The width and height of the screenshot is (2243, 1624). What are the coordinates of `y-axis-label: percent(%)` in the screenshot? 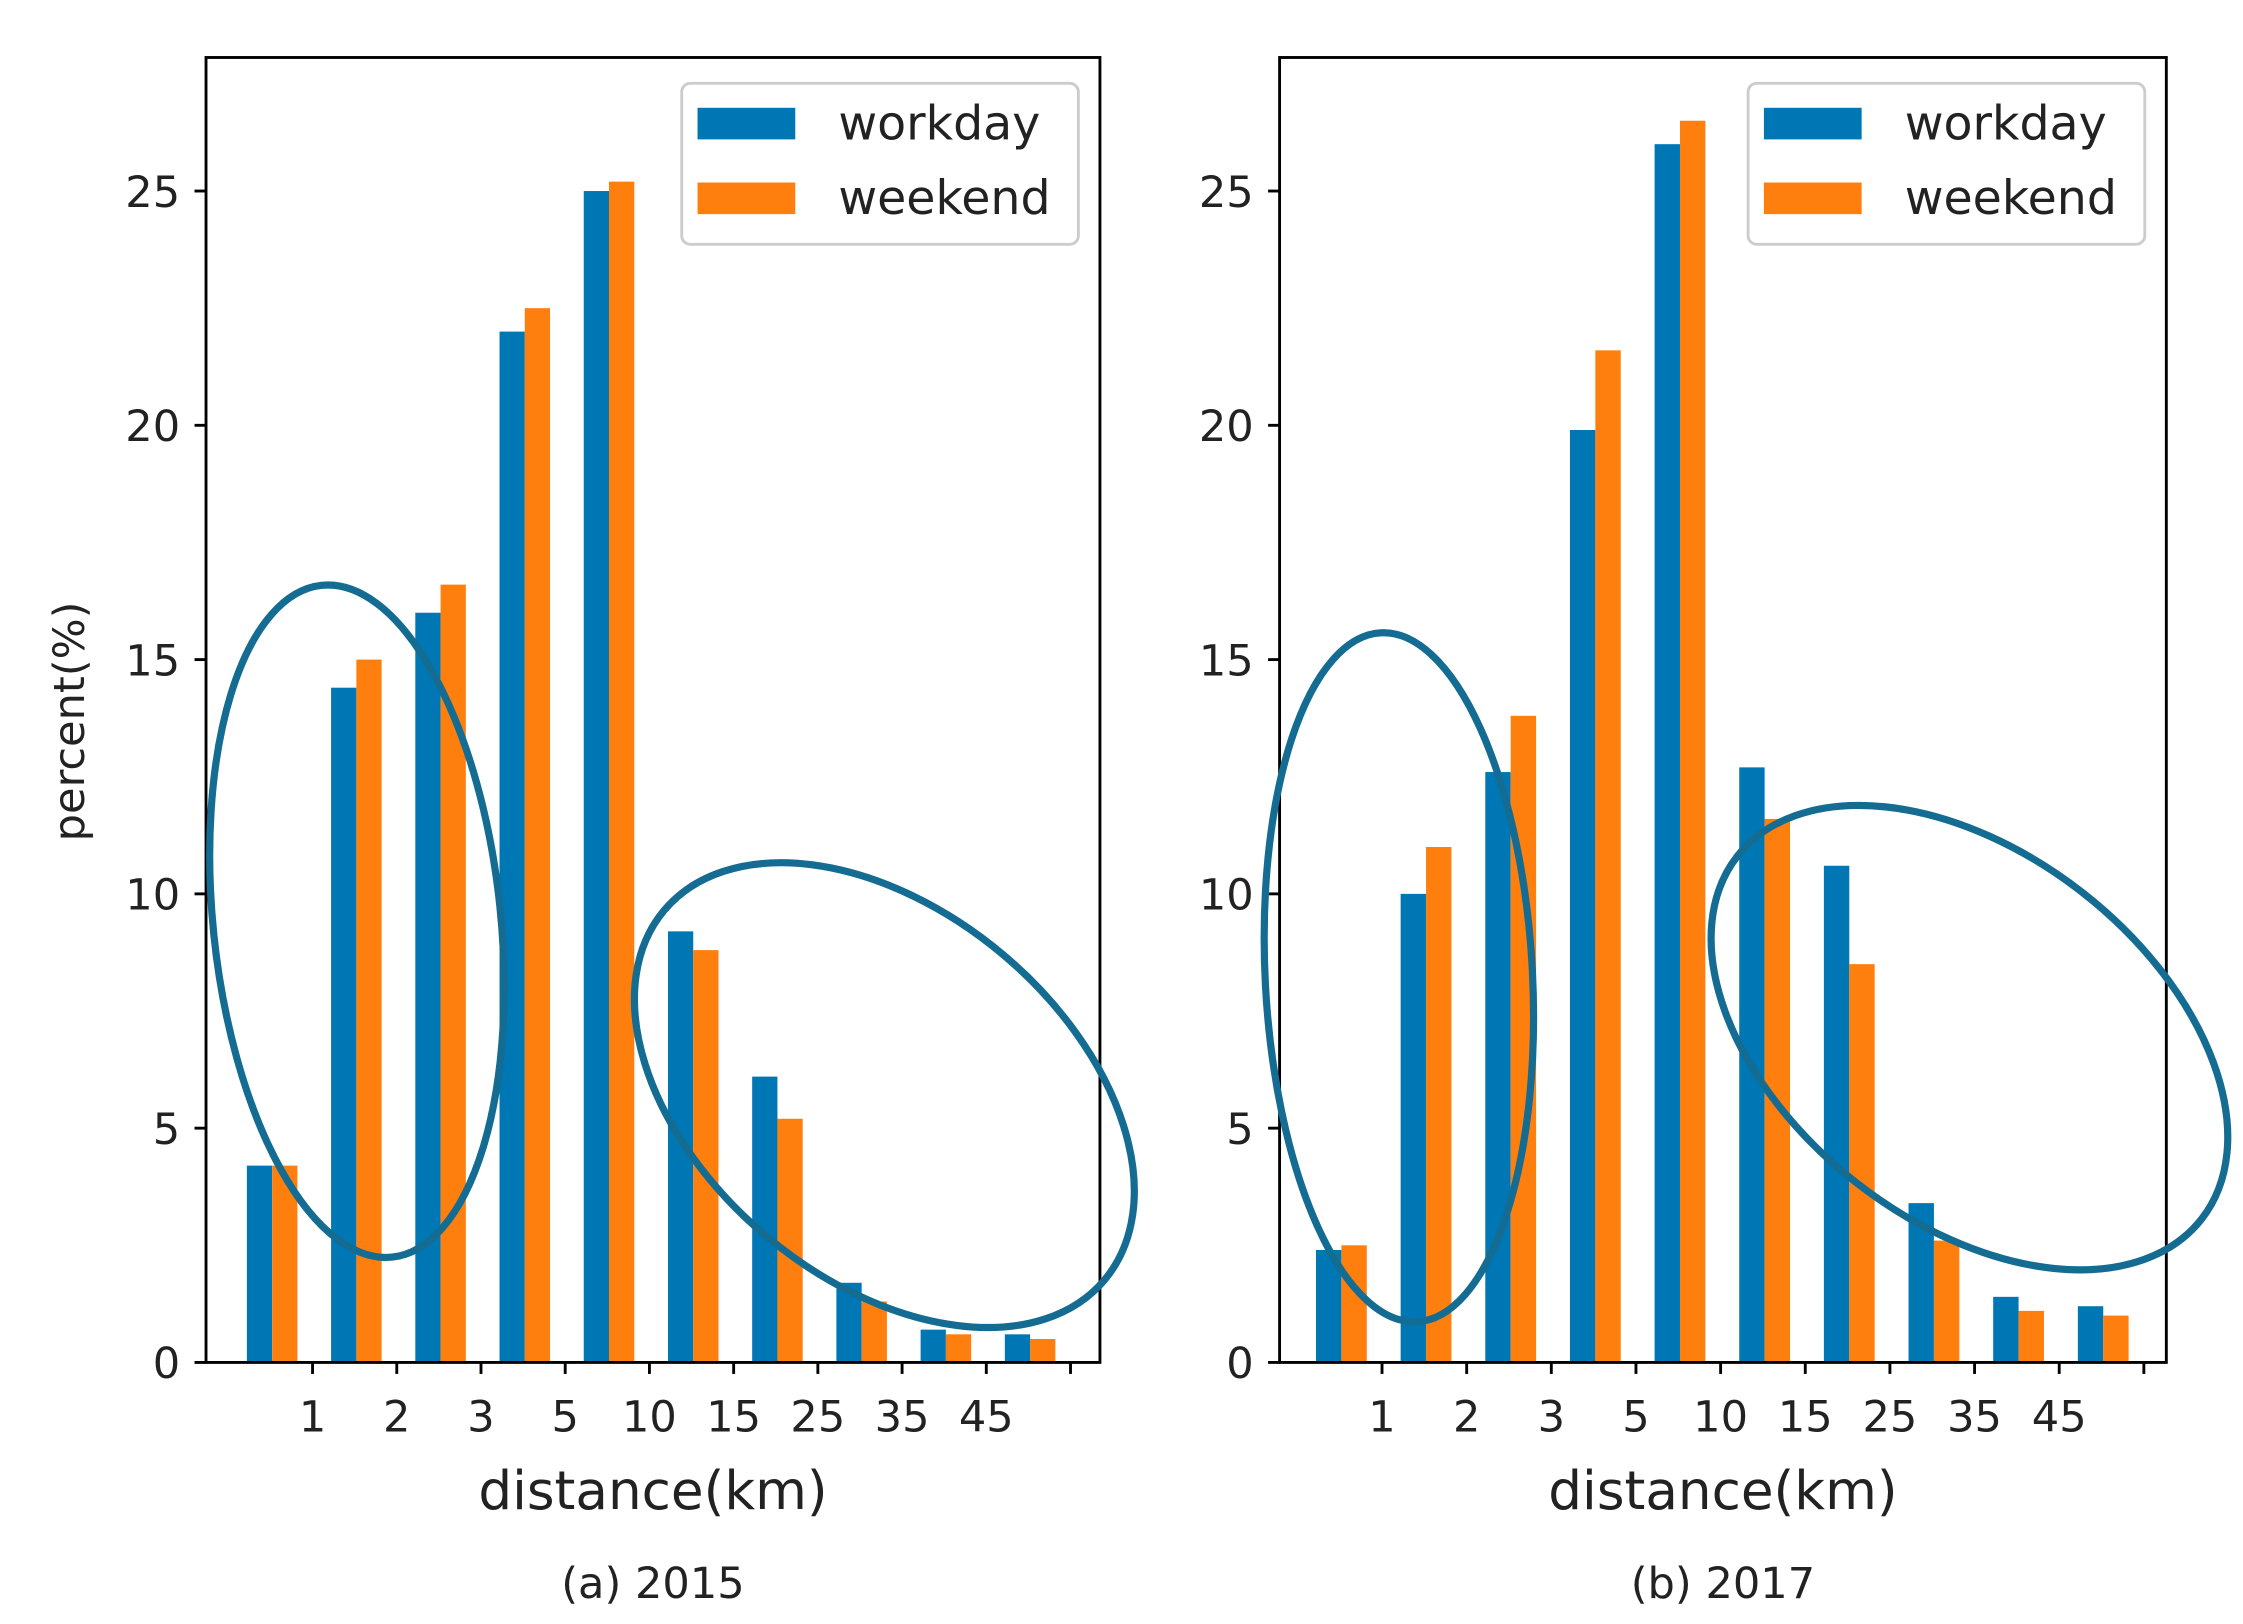 It's located at (70, 722).